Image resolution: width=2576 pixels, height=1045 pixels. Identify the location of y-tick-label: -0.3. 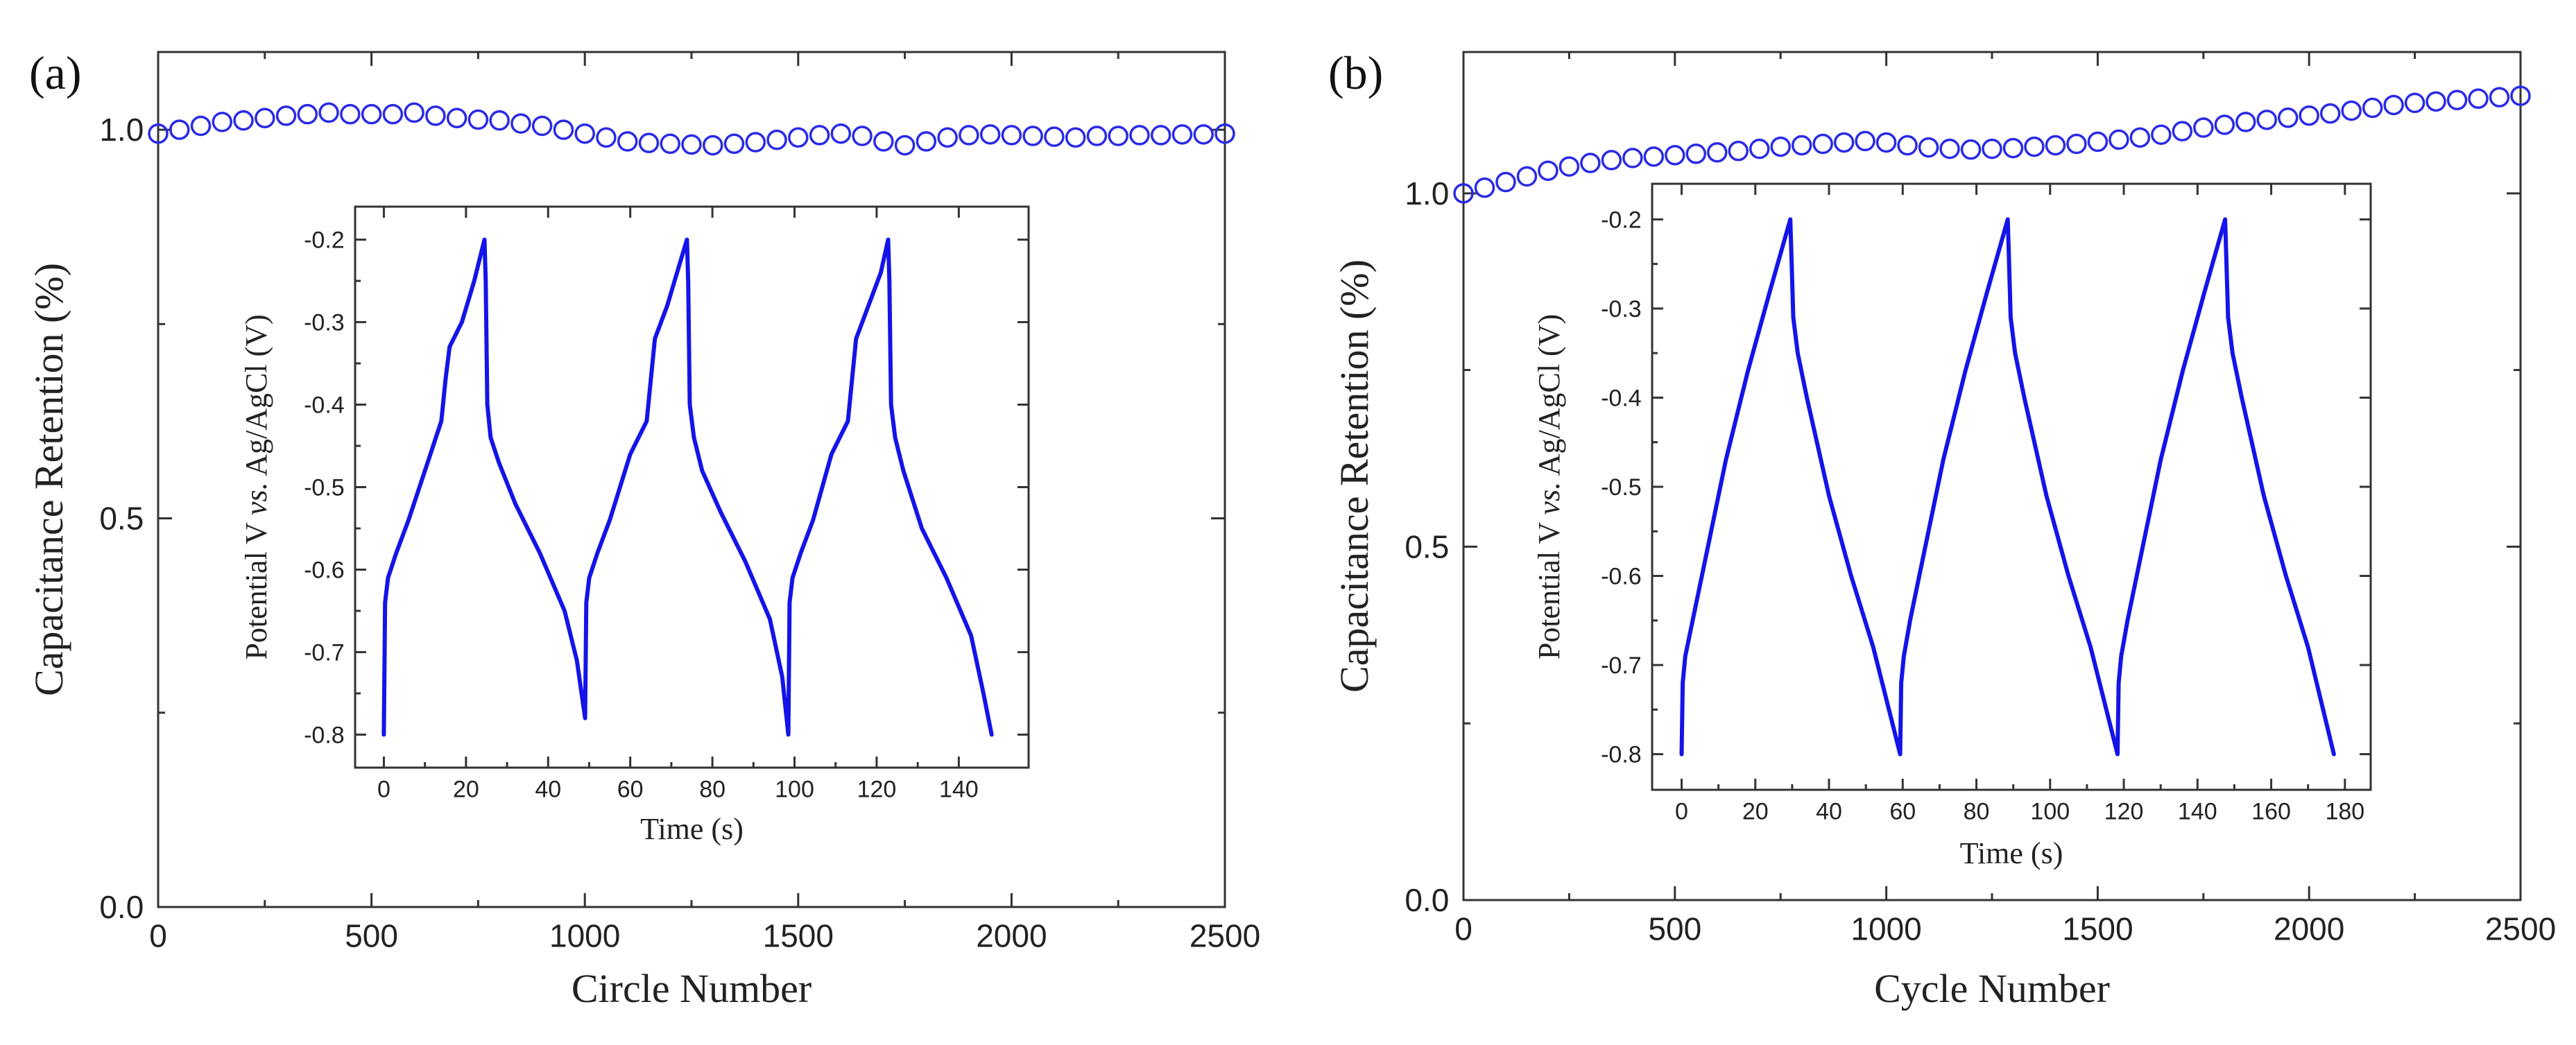
(324, 322).